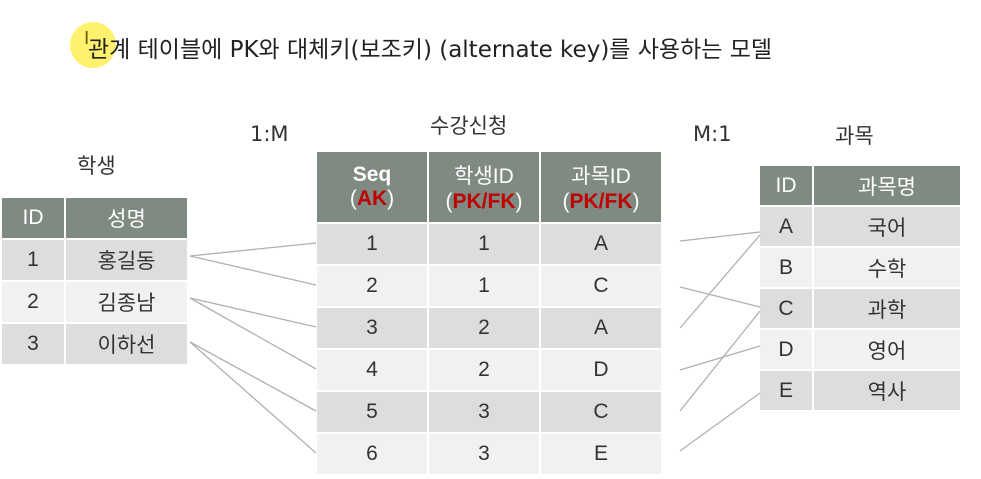 The width and height of the screenshot is (981, 479). I want to click on header-key: (AK), so click(372, 199).